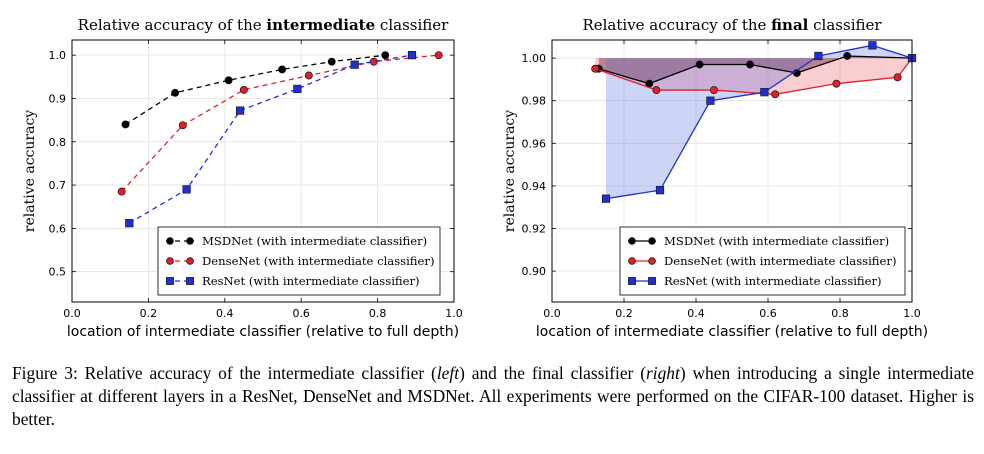 Image resolution: width=984 pixels, height=454 pixels. Describe the element at coordinates (320, 25) in the screenshot. I see `chart-title-bold: intermediate` at that location.